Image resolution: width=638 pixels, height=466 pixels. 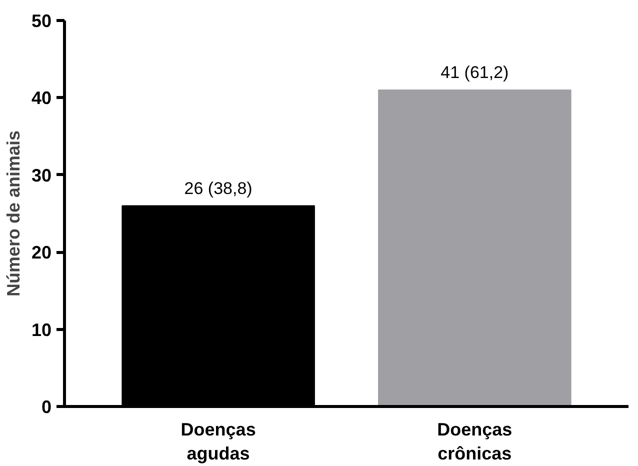 What do you see at coordinates (218, 188) in the screenshot?
I see `data-label: 26 (38,8)` at bounding box center [218, 188].